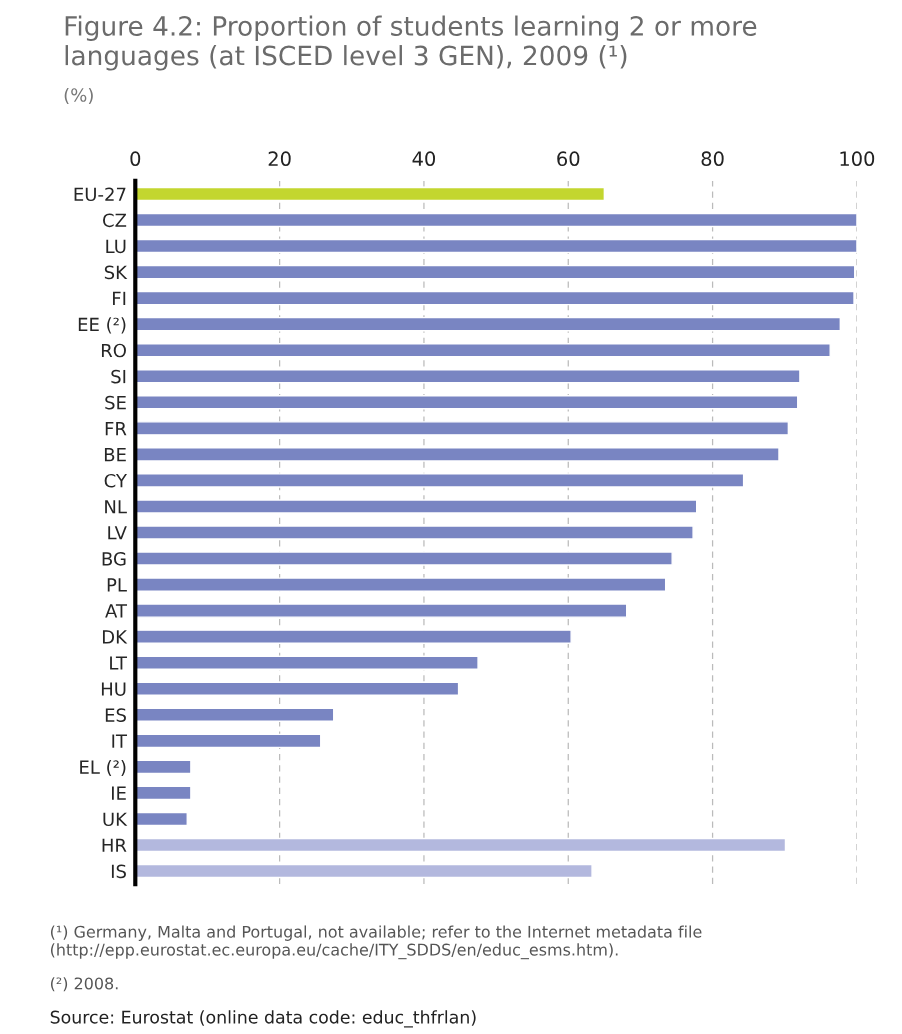 Image resolution: width=902 pixels, height=1034 pixels. Describe the element at coordinates (115, 455) in the screenshot. I see `y-tick-label: BE` at that location.